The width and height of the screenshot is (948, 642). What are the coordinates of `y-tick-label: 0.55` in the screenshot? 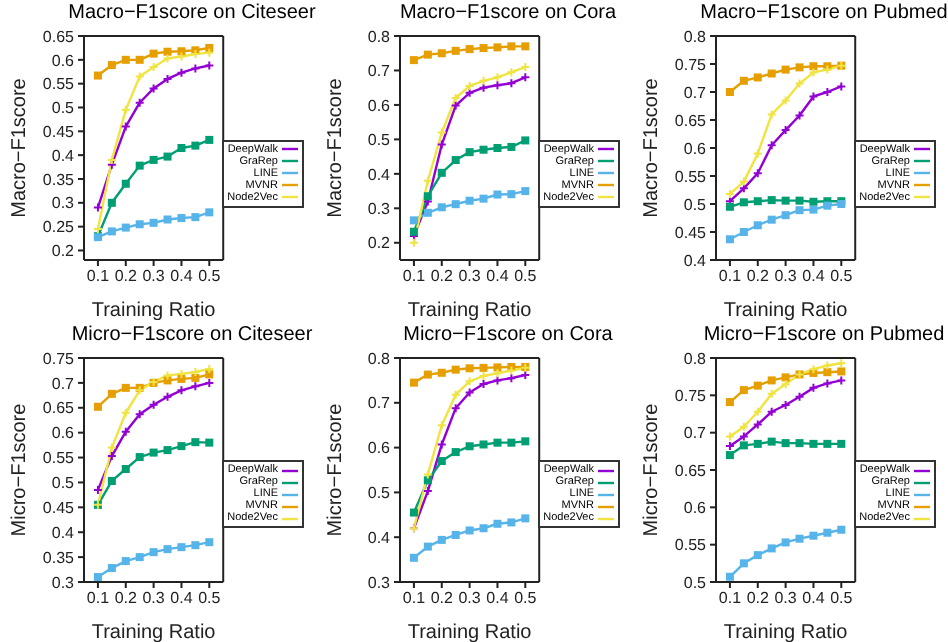 It's located at (59, 457).